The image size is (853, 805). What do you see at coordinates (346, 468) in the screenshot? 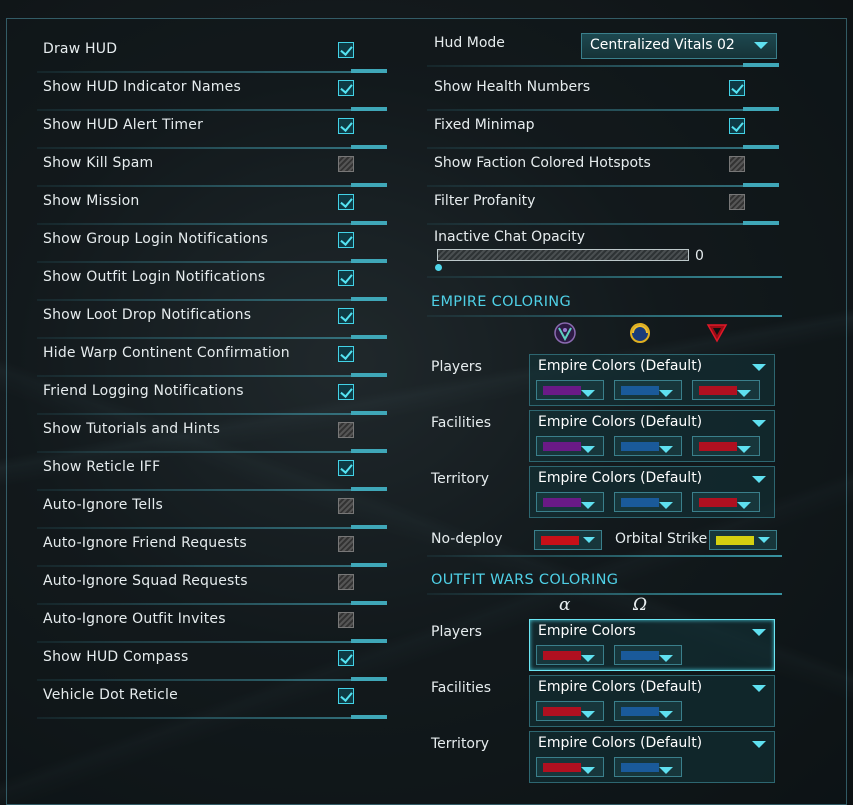
I see `show-reticle-iff-checkbox` at bounding box center [346, 468].